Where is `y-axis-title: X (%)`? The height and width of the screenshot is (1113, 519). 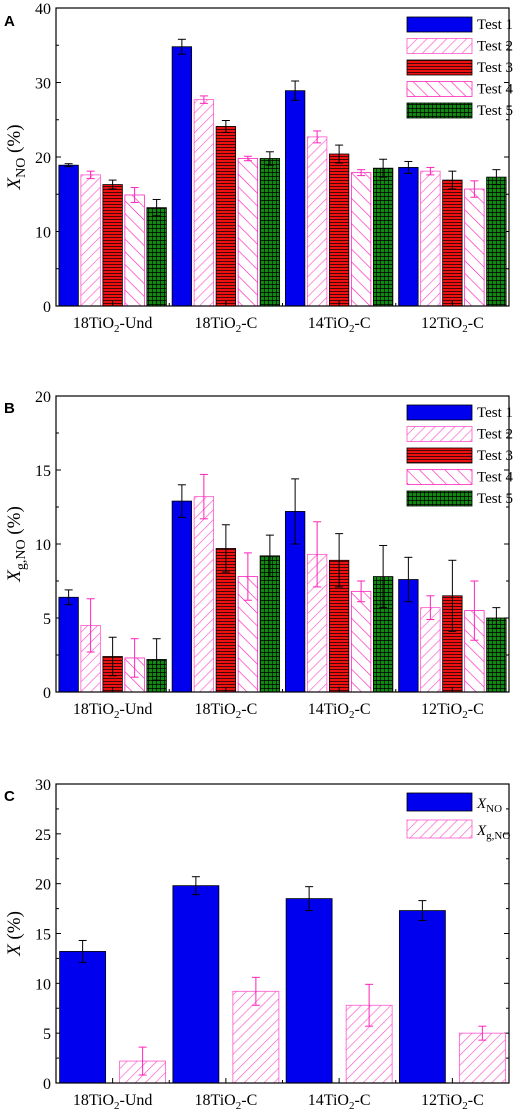
y-axis-title: X (%) is located at coordinates (14, 934).